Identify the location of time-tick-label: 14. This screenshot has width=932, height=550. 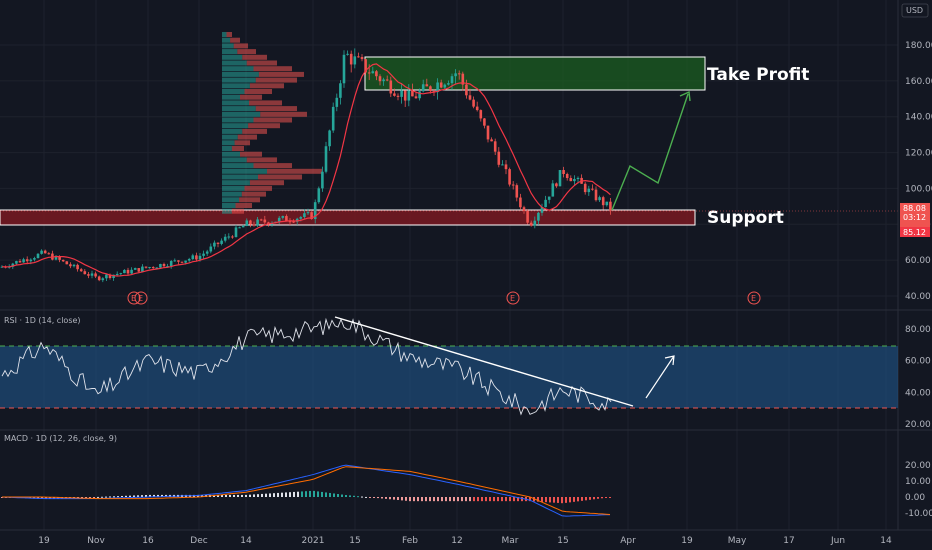
(246, 541).